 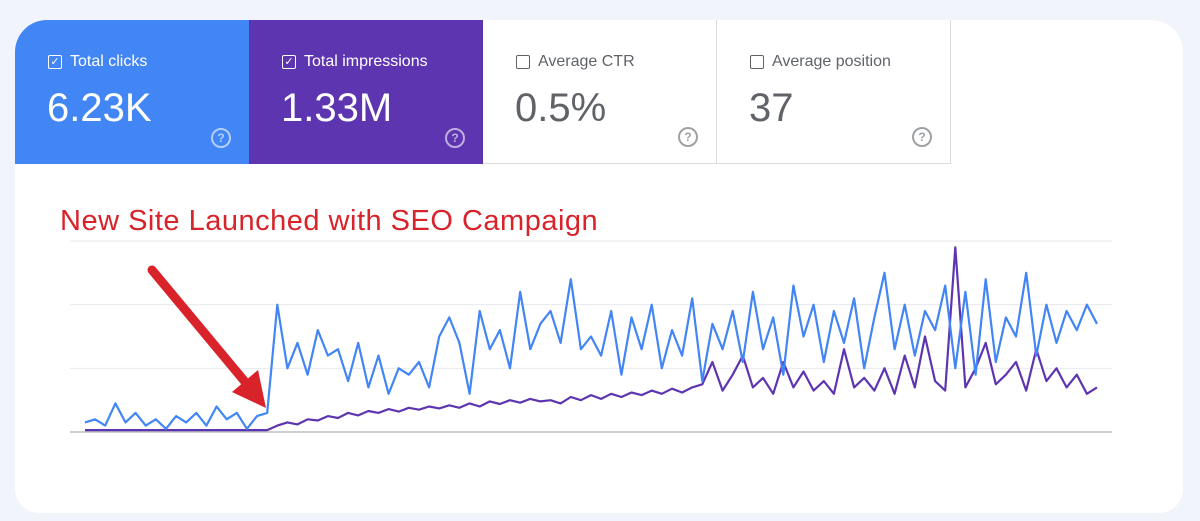 I want to click on metric-tile-total-impressions: ✓ Total impressions 1.33M ?, so click(x=366, y=92).